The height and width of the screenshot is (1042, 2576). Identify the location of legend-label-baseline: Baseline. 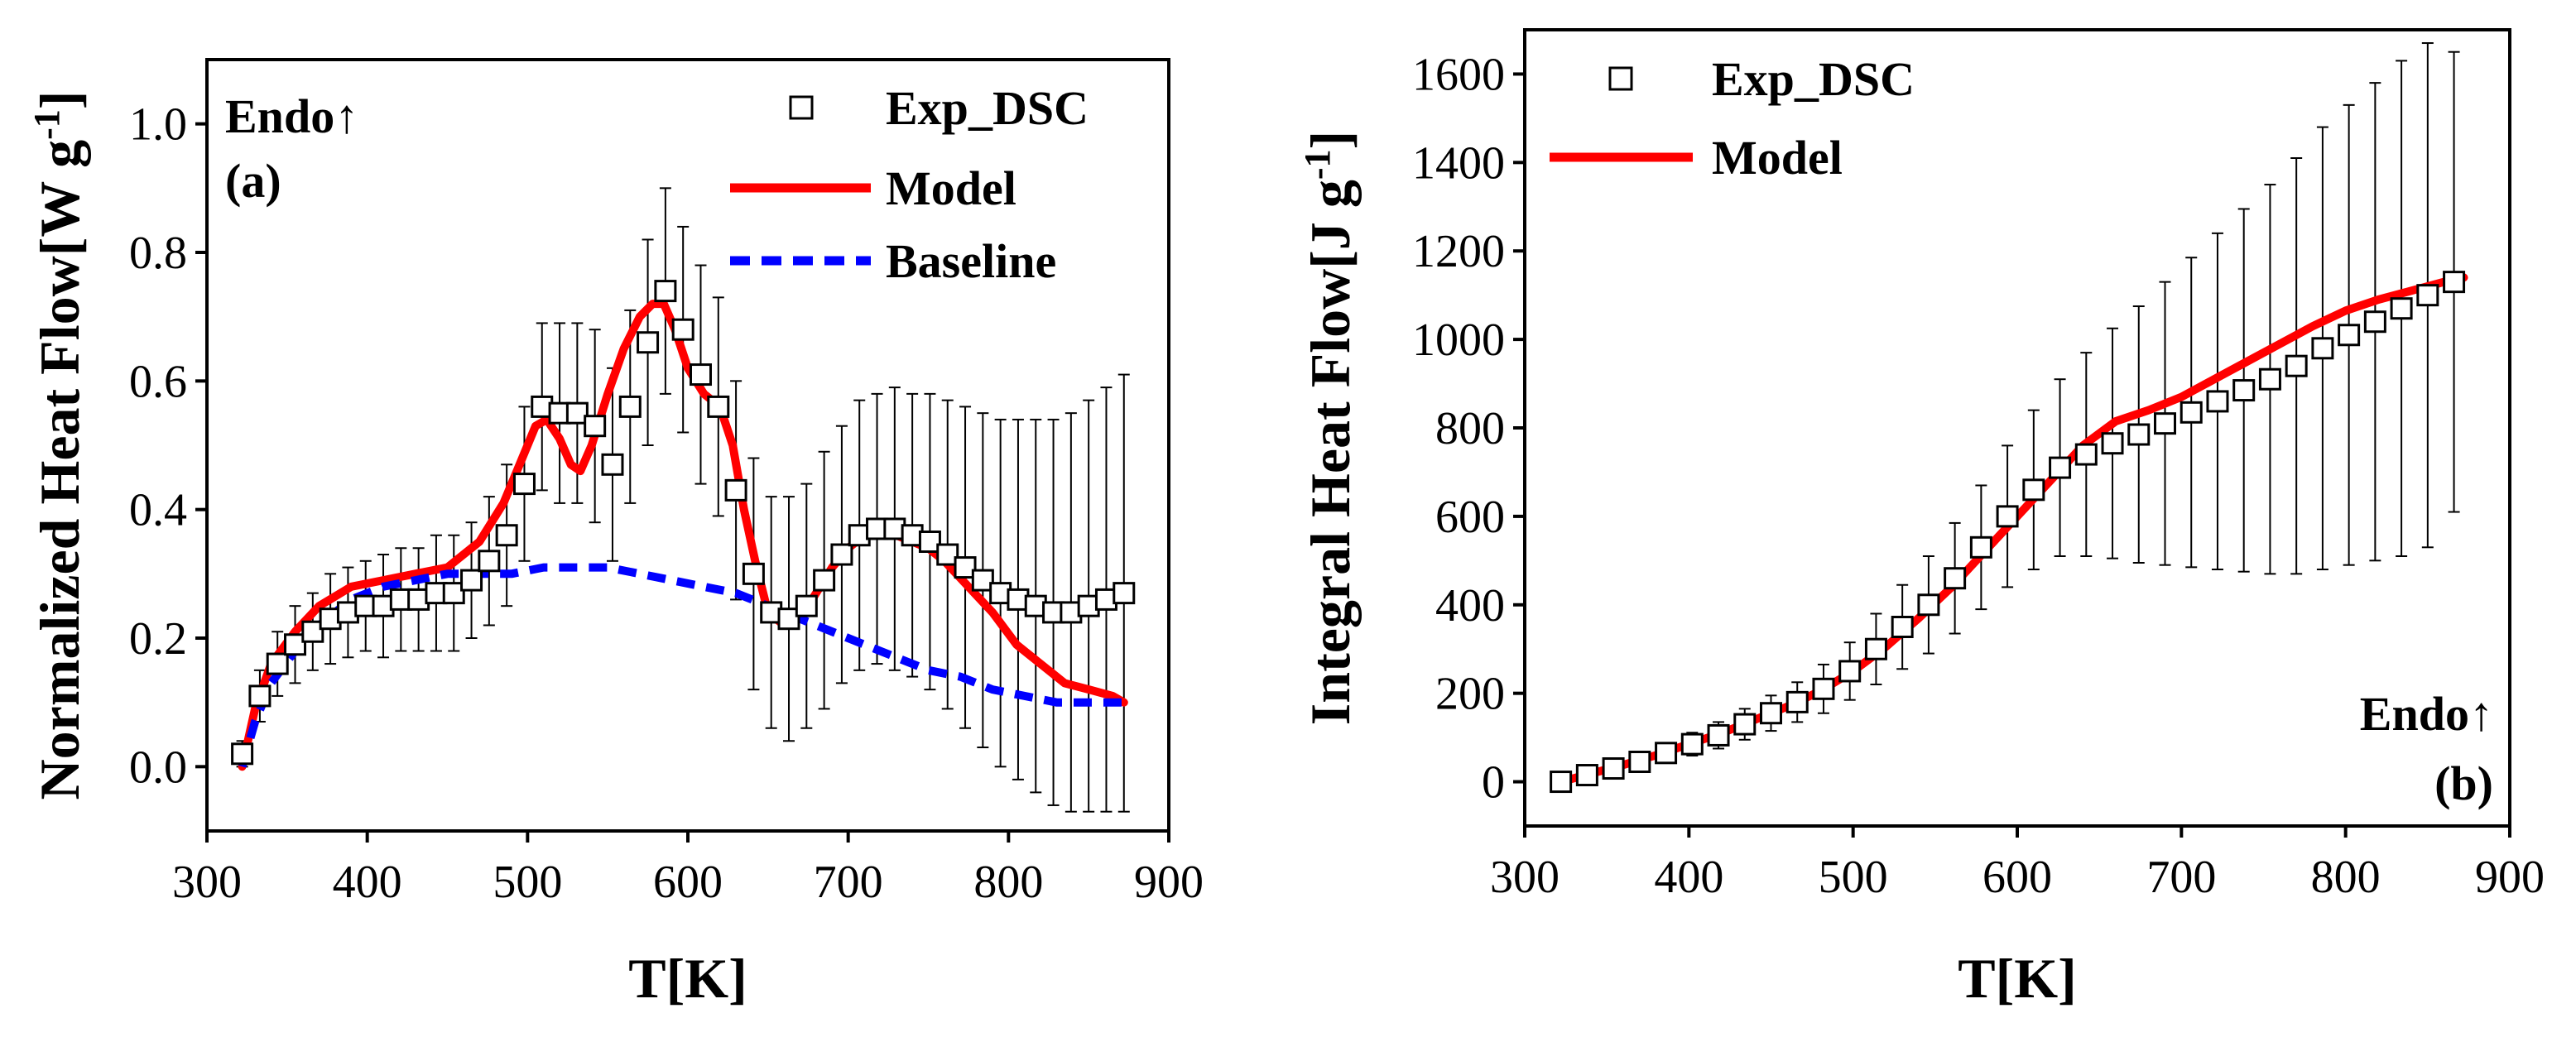
(971, 261).